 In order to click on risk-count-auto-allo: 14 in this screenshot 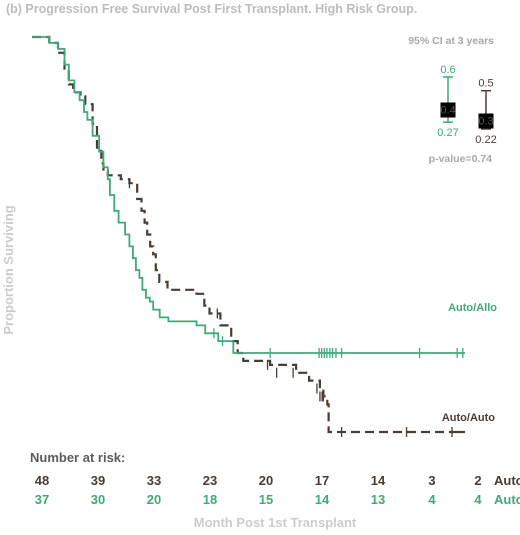, I will do `click(322, 499)`.